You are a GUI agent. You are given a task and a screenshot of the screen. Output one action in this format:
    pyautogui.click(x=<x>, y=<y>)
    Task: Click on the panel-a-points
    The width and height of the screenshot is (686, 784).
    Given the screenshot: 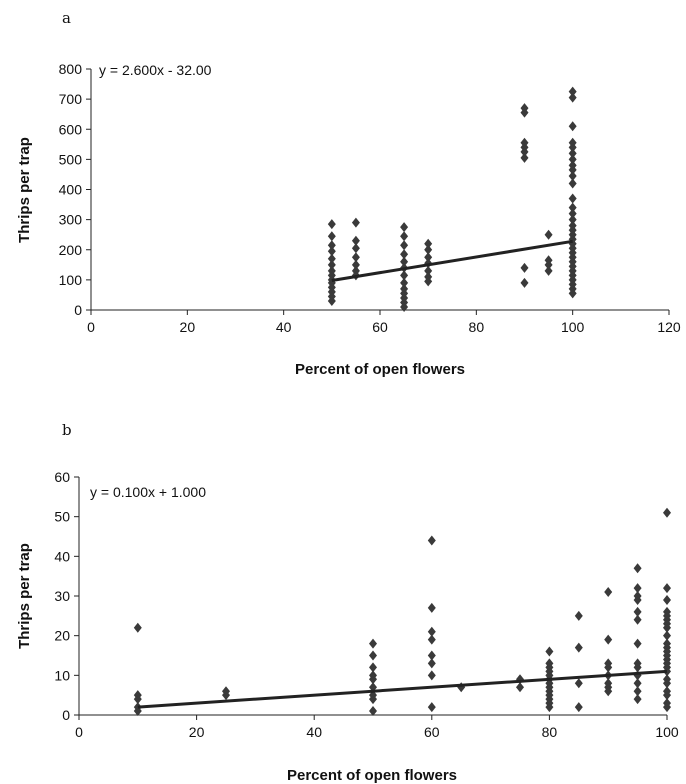 What is the action you would take?
    pyautogui.click(x=452, y=199)
    